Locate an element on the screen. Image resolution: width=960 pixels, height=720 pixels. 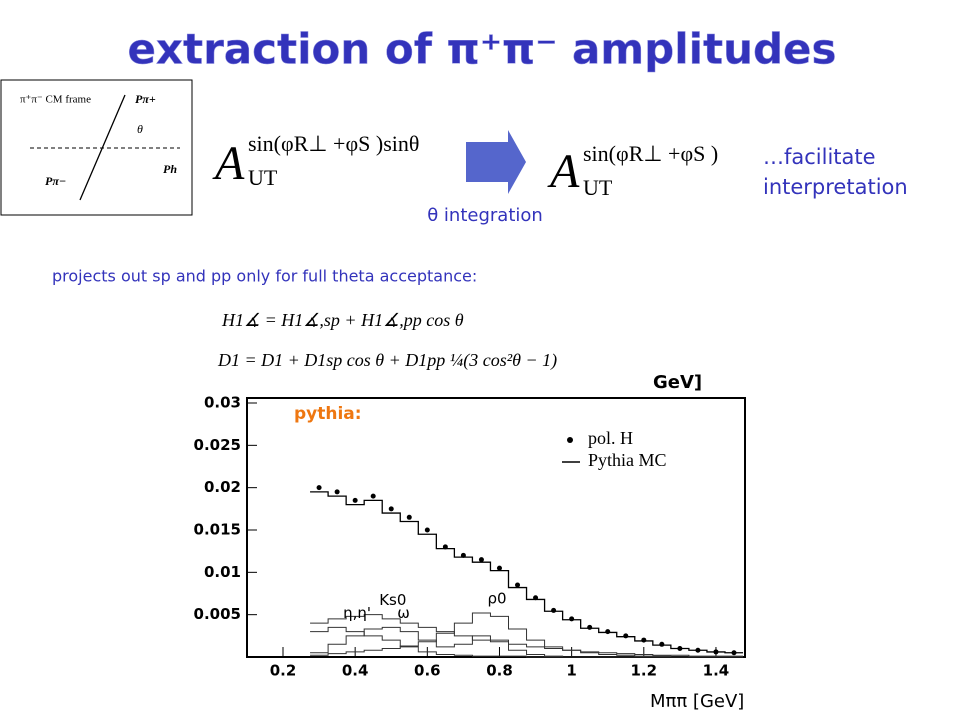
y-tick-label: 0.015 is located at coordinates (217, 530).